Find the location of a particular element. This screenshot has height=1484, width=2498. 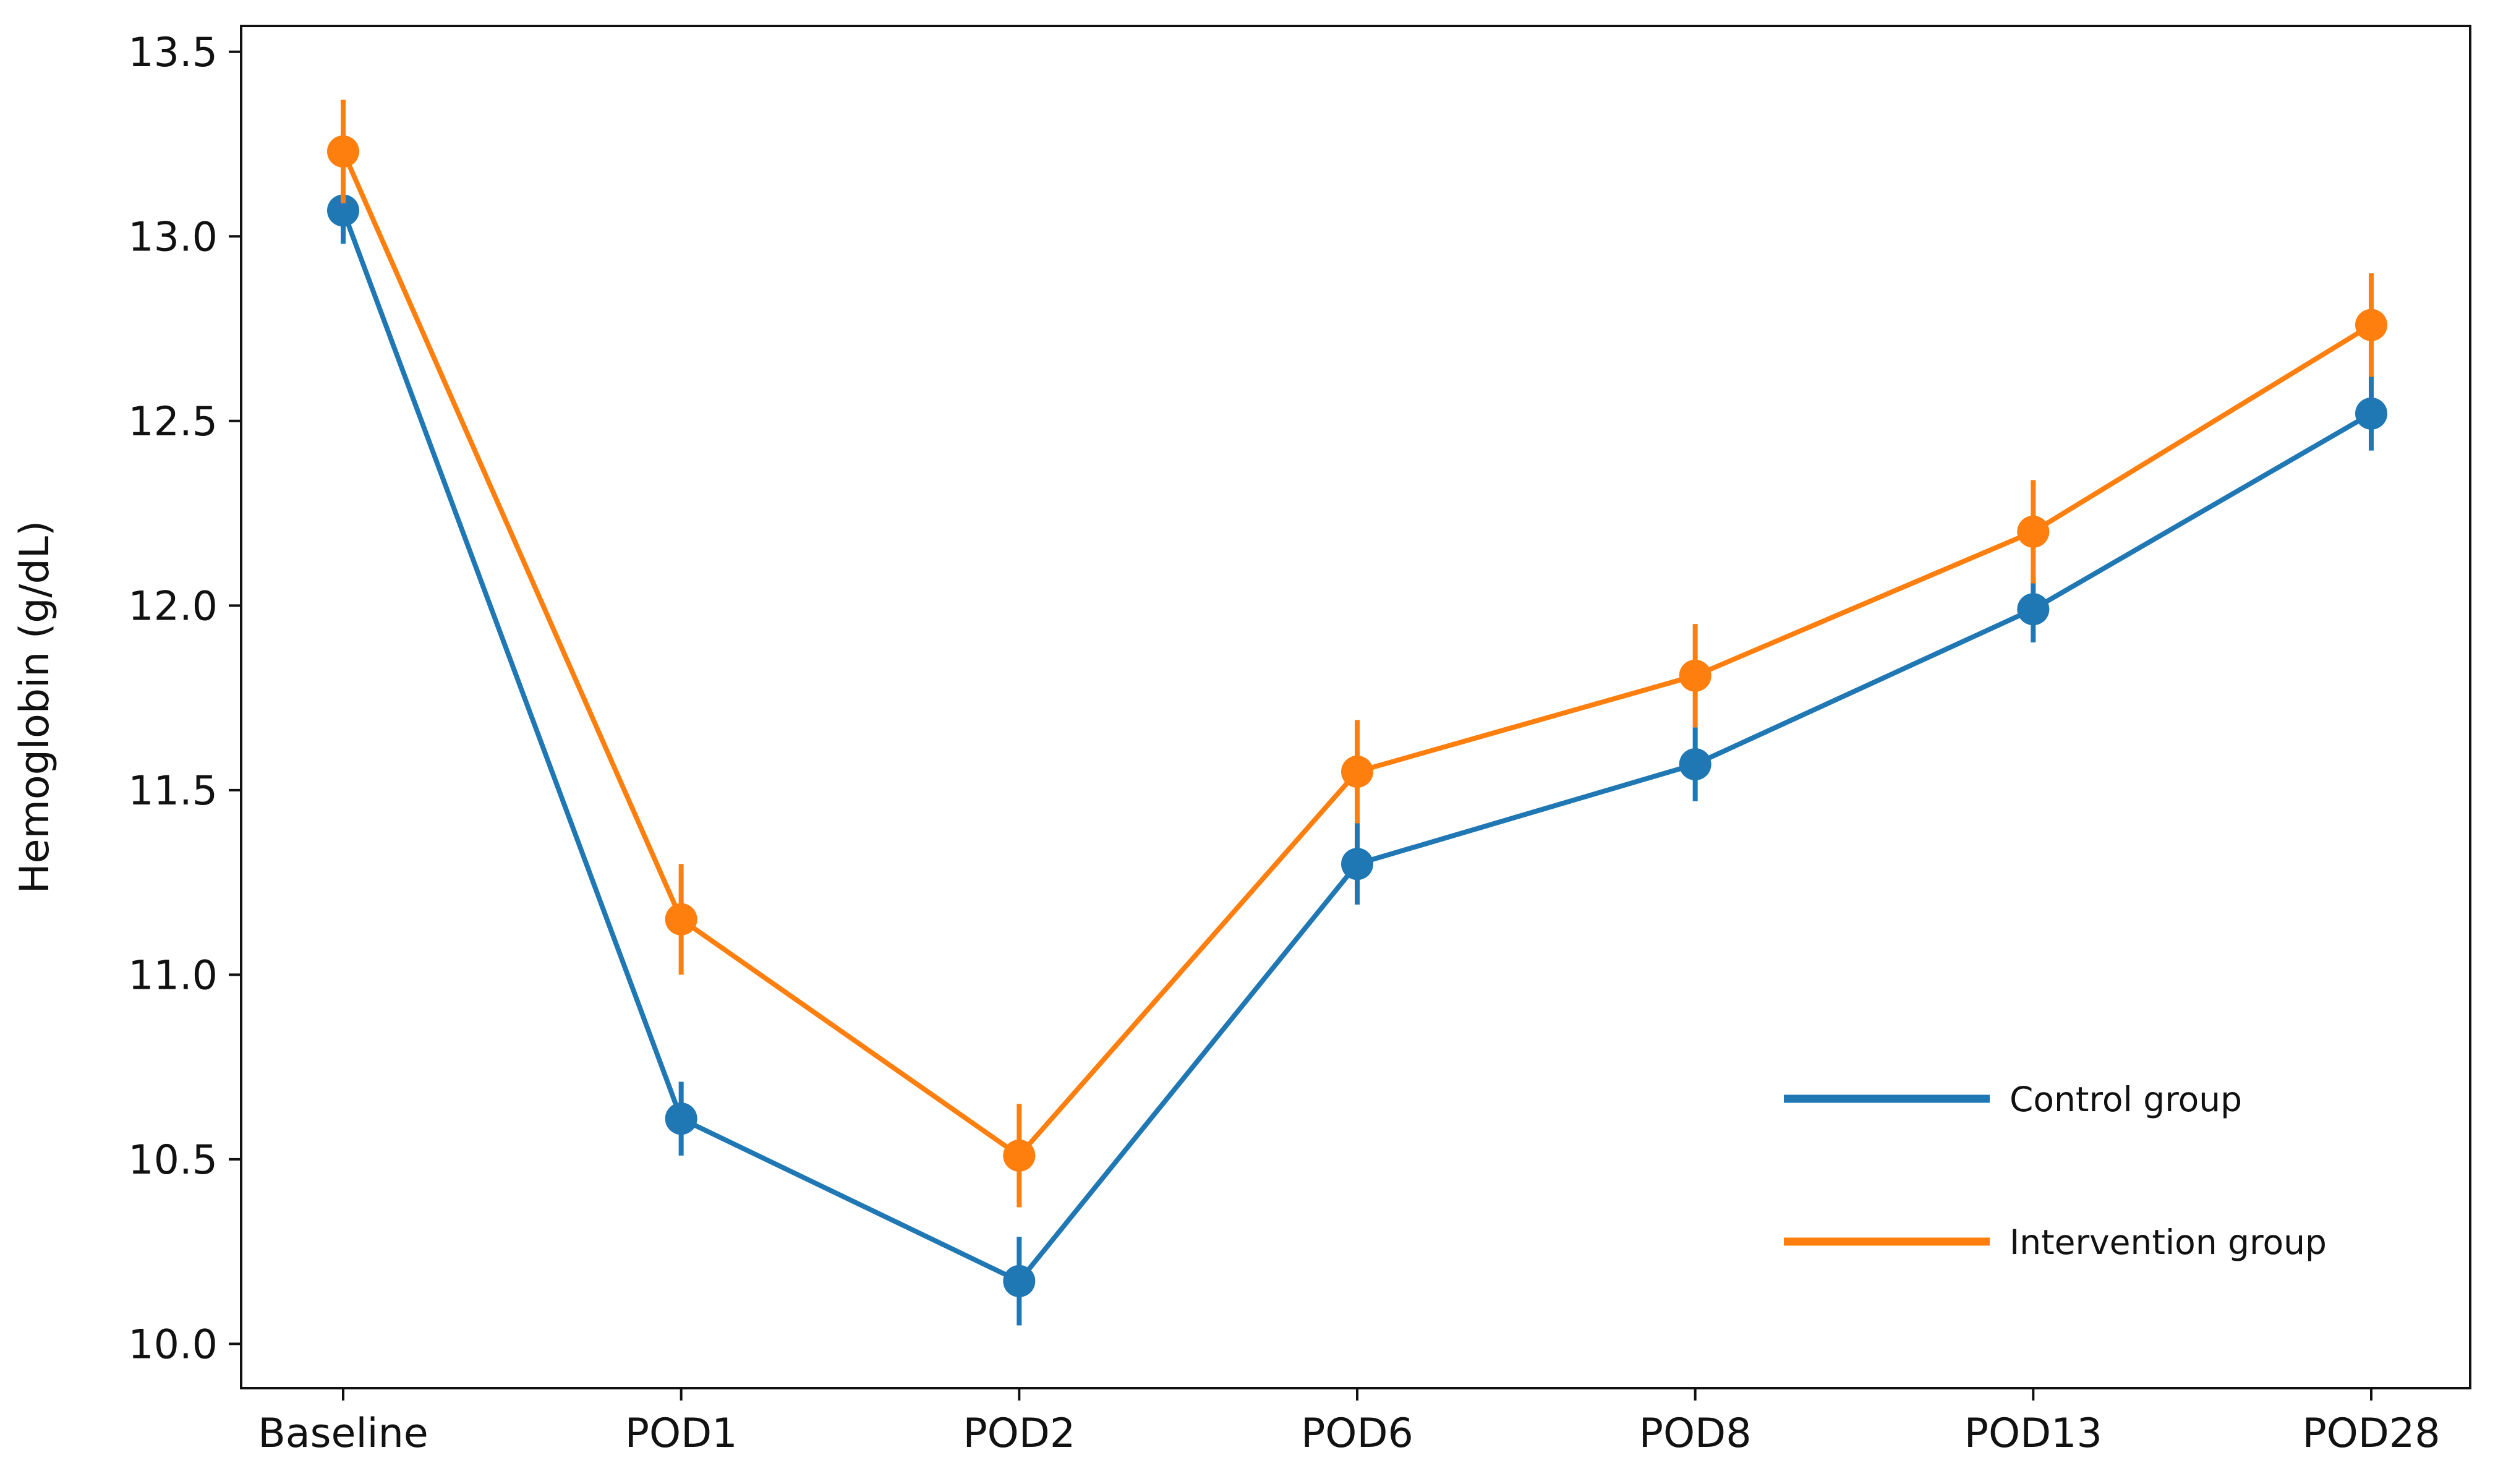

y-axis-label: Hemoglobin (g/dL) is located at coordinates (35, 707).